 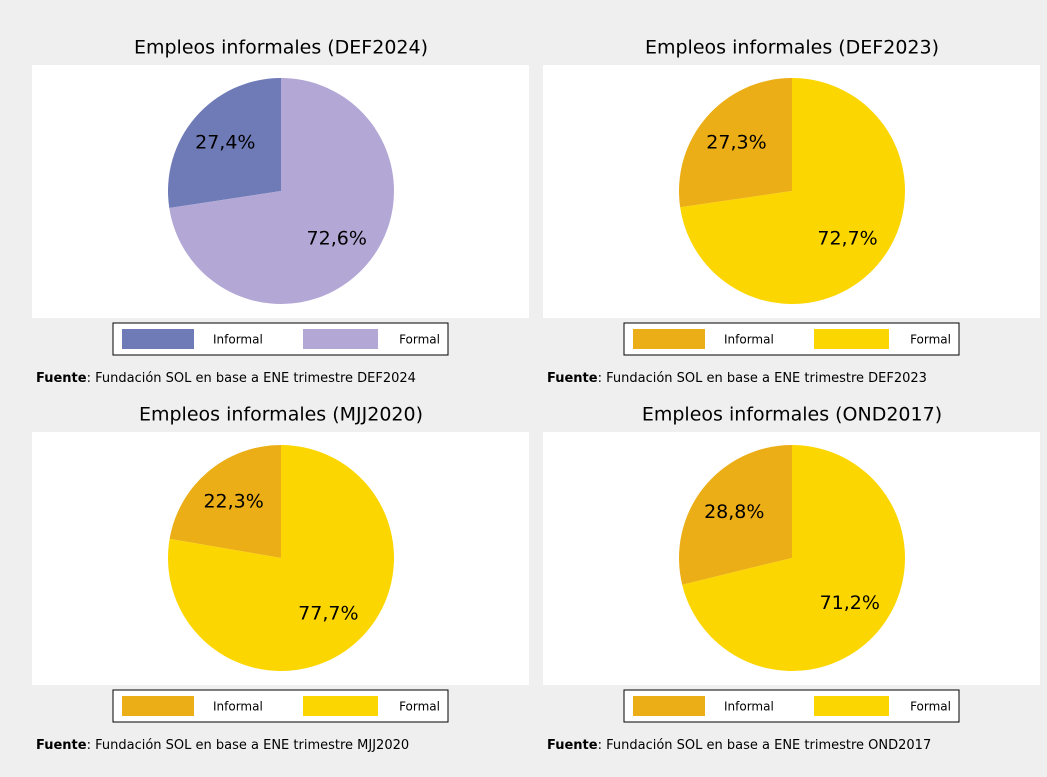 I want to click on legend-box, so click(x=791, y=339).